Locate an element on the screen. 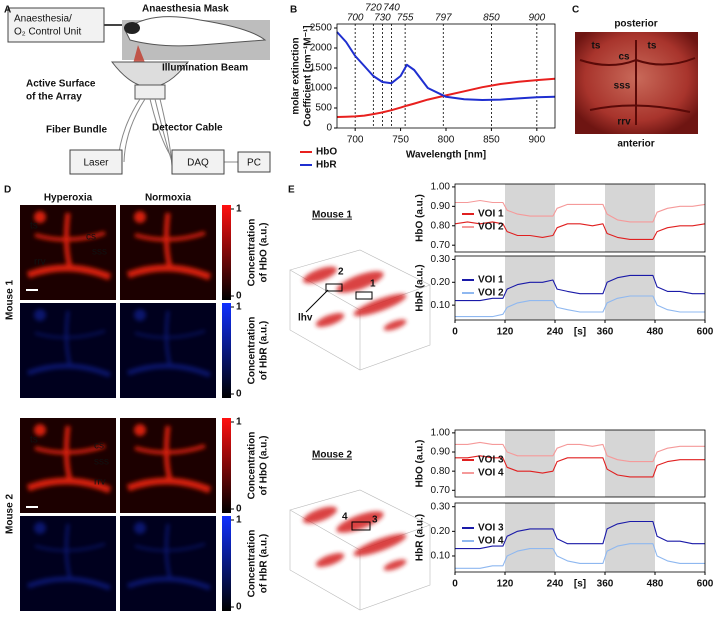 This screenshot has height=621, width=714. x-tick-label: 600 is located at coordinates (705, 332).